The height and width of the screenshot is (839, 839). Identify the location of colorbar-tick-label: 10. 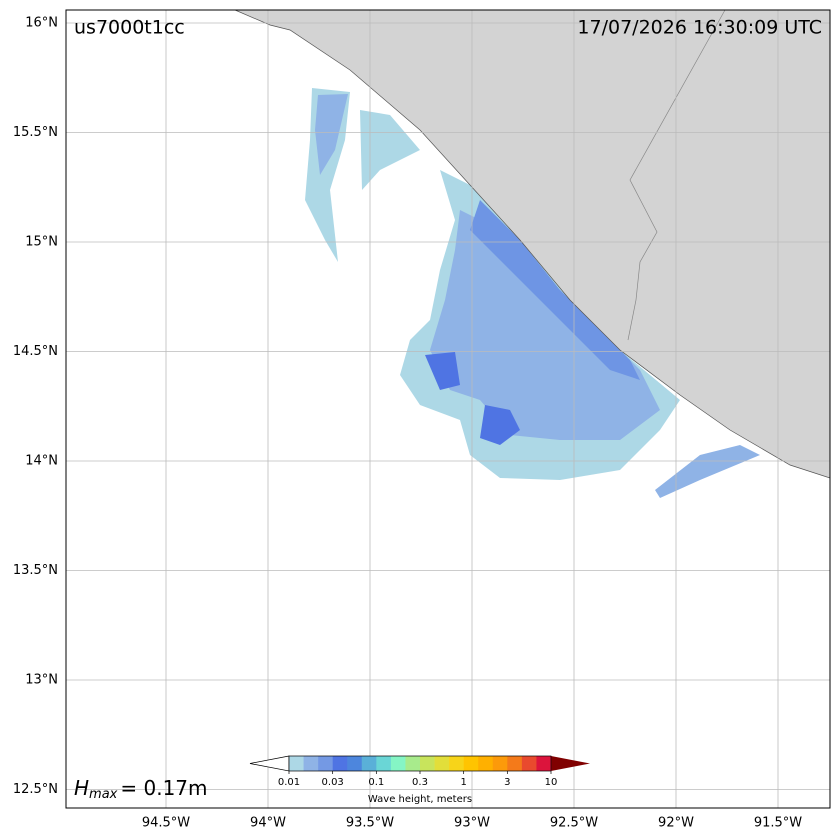
(551, 782).